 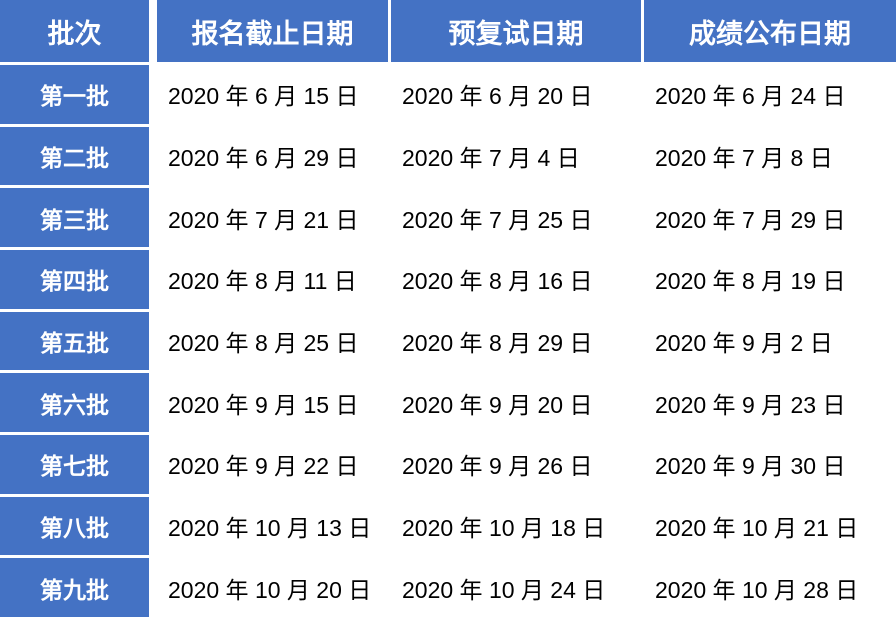 What do you see at coordinates (750, 281) in the screenshot?
I see `results-date-cell: 2020 年 8 月 19 日` at bounding box center [750, 281].